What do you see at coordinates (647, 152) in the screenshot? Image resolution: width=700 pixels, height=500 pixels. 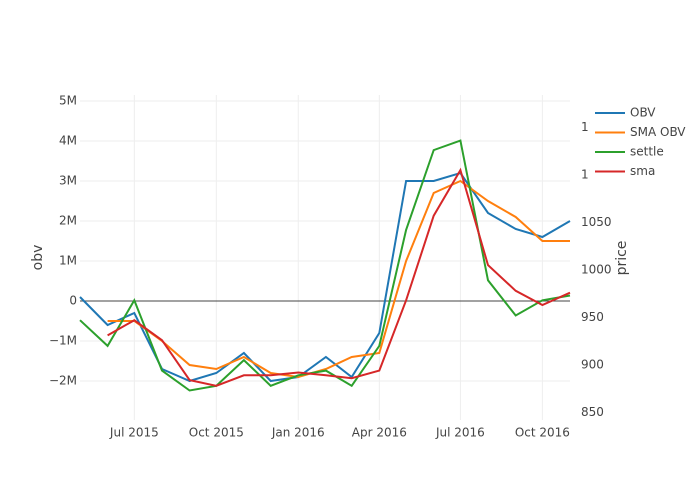 I see `legend-label: settle` at bounding box center [647, 152].